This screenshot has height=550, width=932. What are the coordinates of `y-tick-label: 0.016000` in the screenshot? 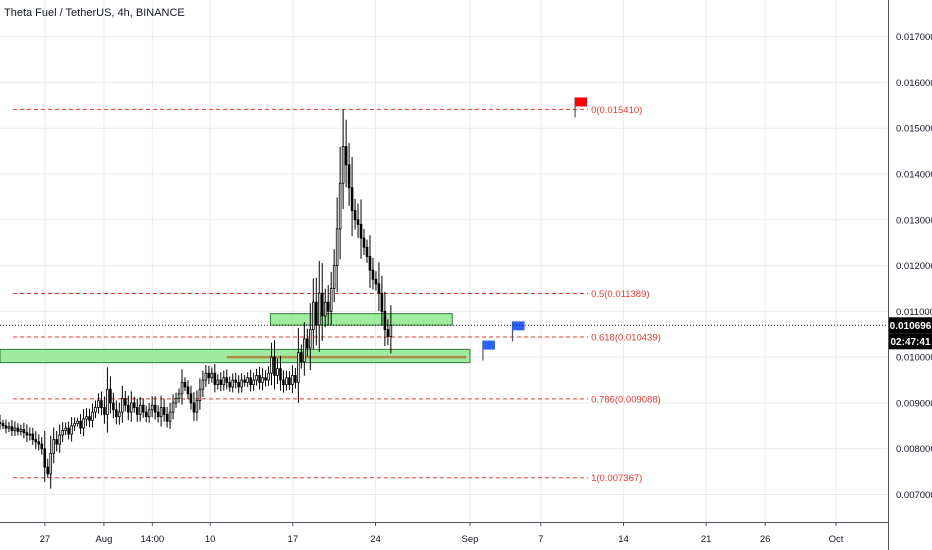 It's located at (914, 83).